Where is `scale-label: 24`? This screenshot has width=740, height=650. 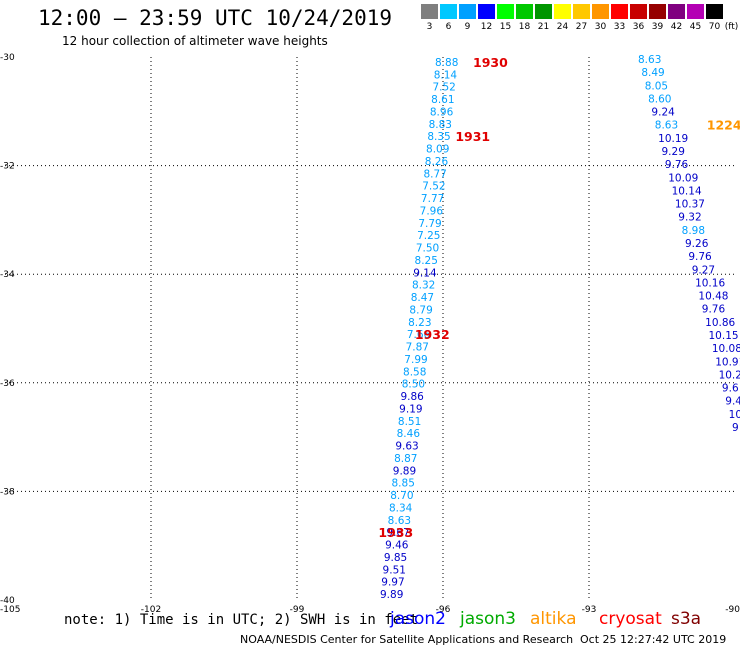 scale-label: 24 is located at coordinates (562, 27).